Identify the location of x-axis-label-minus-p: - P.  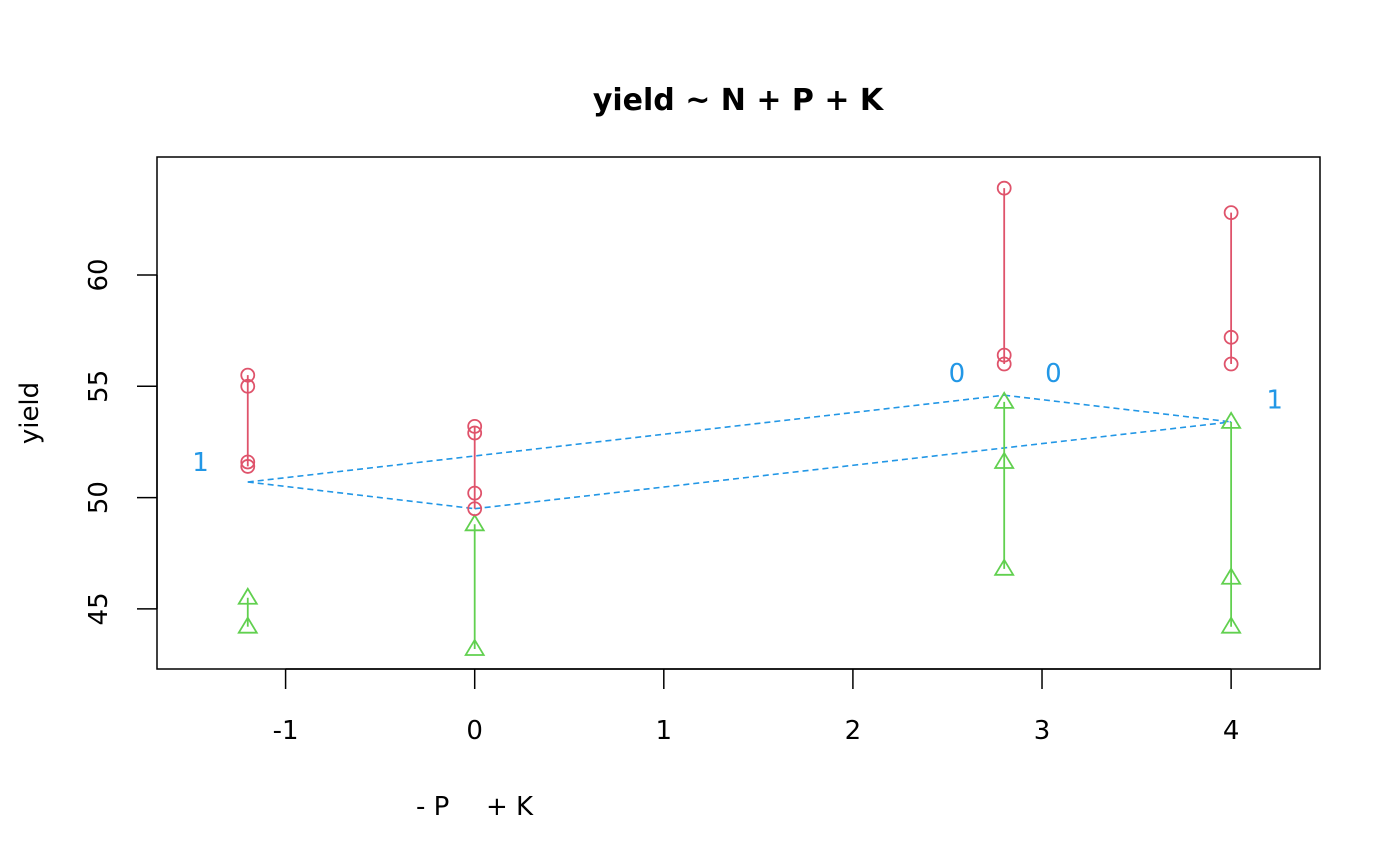
(432, 807).